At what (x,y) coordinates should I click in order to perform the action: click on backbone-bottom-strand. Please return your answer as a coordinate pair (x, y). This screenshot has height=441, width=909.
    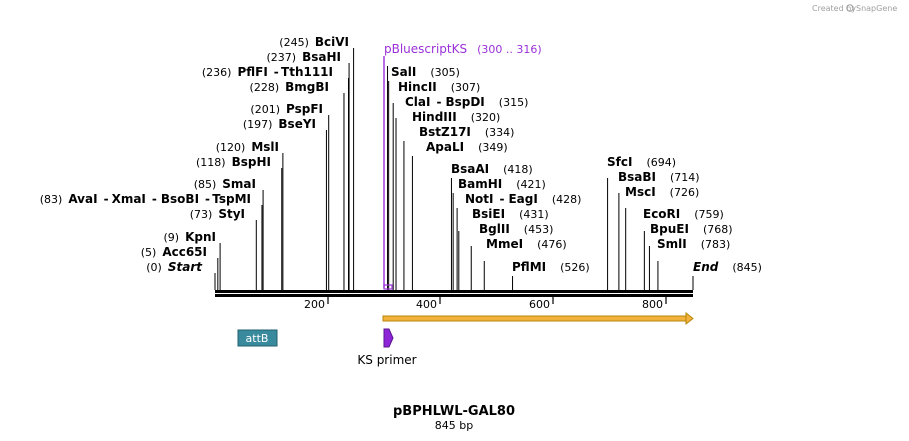
    Looking at the image, I should click on (454, 295).